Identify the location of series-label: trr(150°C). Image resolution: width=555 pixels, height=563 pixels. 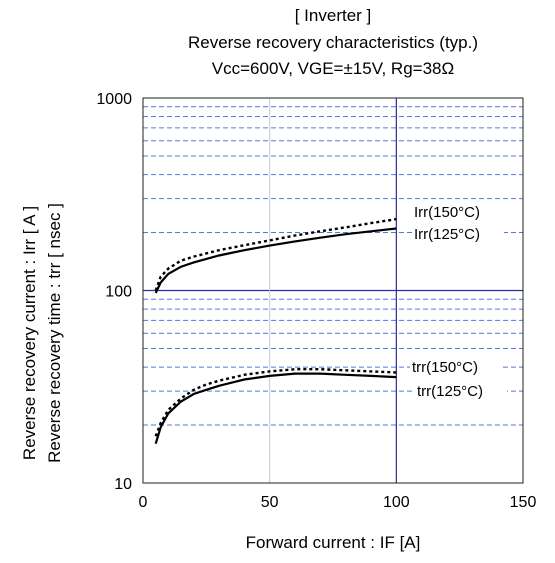
(445, 367).